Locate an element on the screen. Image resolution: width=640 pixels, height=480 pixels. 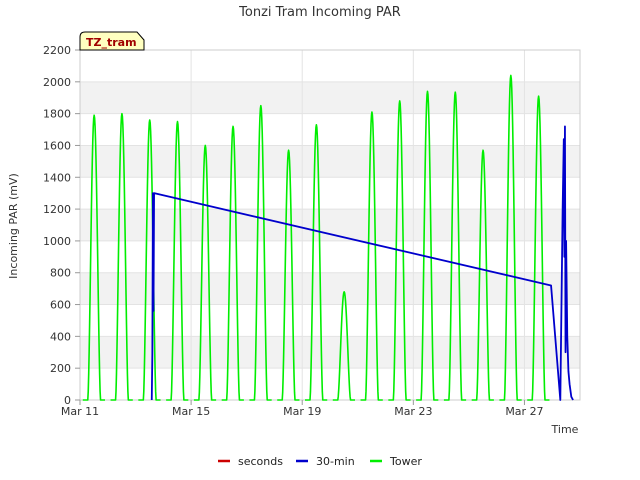
legend: seconds 30-min Tower is located at coordinates (320, 461).